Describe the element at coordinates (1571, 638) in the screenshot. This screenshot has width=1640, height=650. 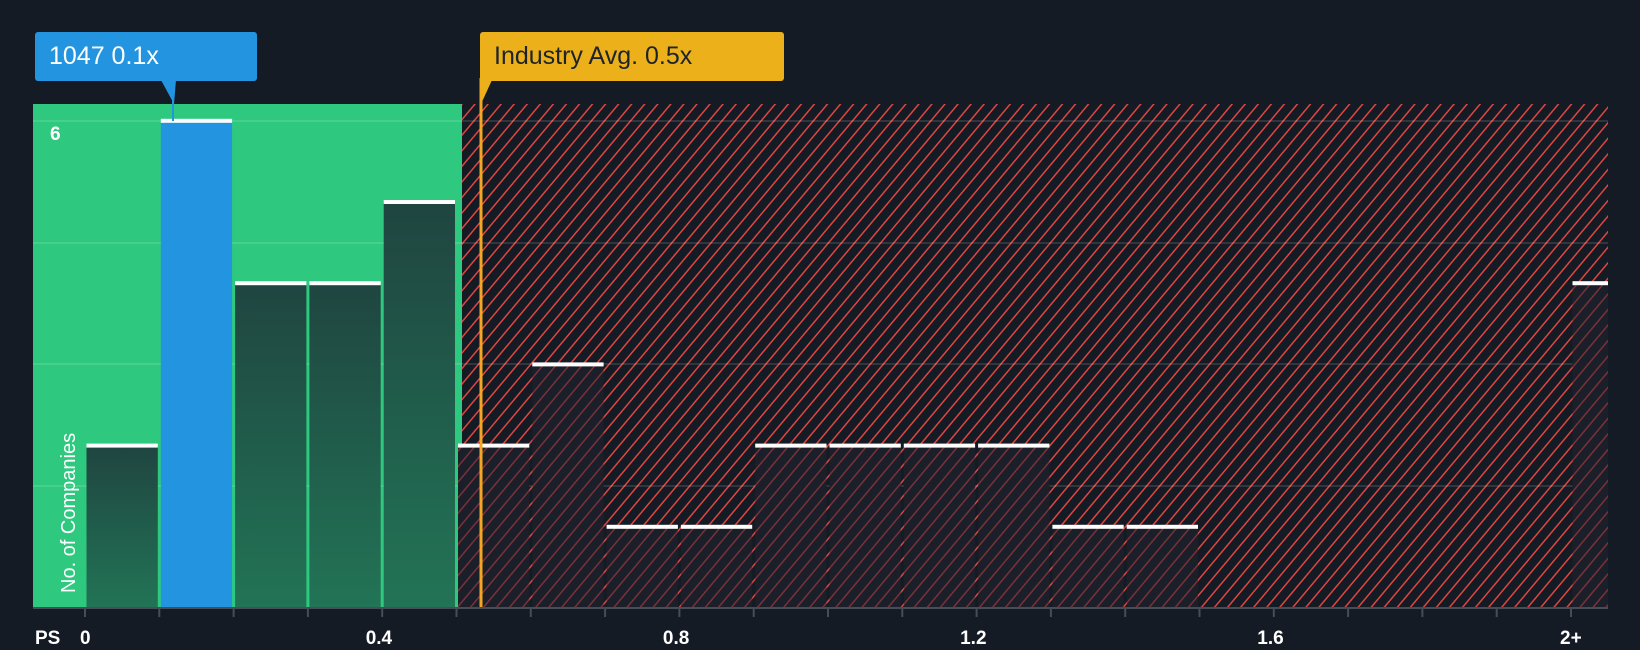
I see `x-tick-label: 2+` at that location.